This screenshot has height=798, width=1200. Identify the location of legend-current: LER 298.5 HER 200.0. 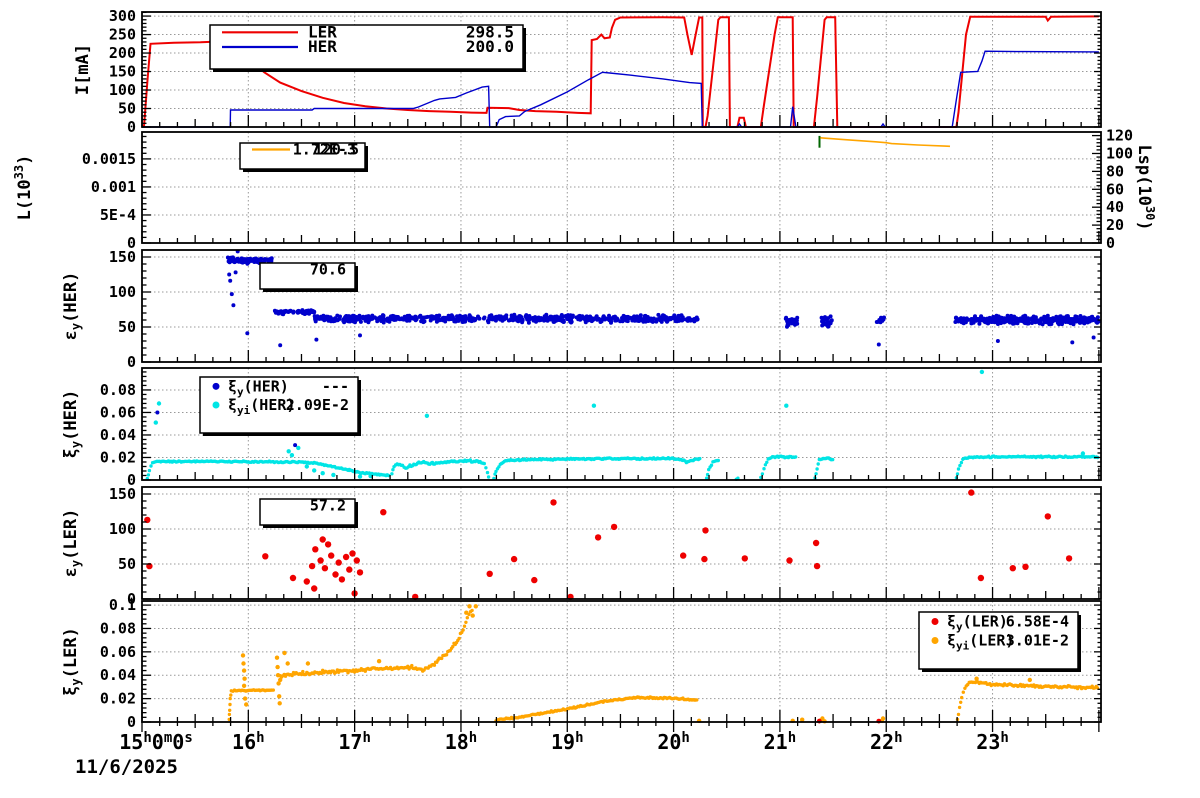
(367, 47).